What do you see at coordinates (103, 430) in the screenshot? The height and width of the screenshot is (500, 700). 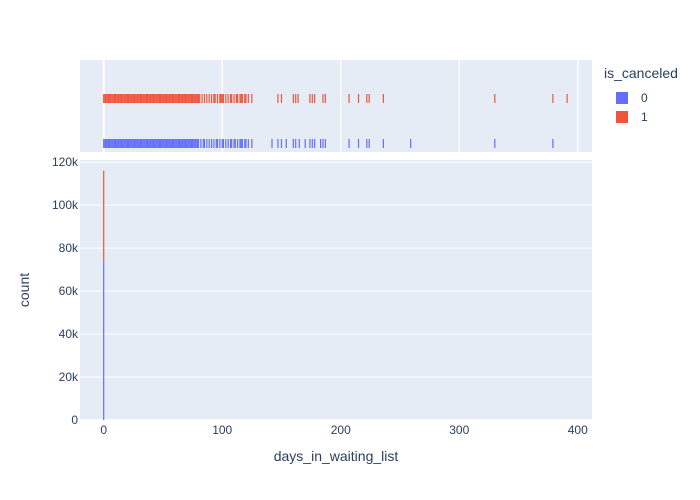 I see `x-tick-label: 0` at bounding box center [103, 430].